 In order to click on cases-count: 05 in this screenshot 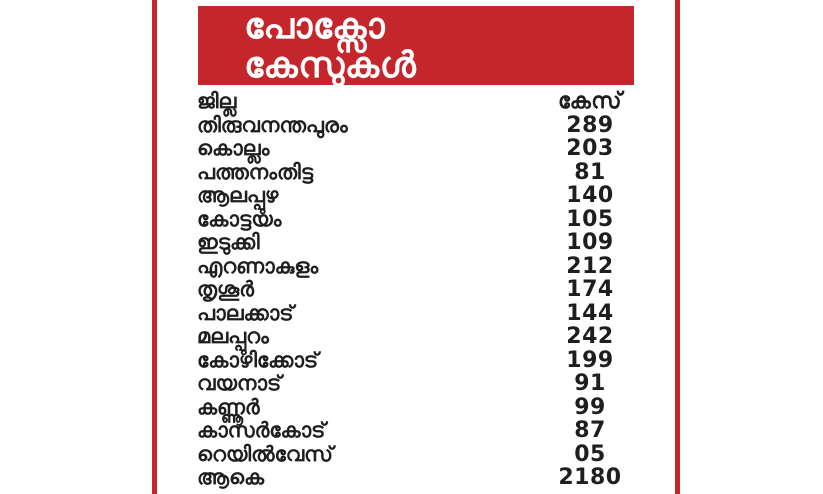, I will do `click(590, 454)`.